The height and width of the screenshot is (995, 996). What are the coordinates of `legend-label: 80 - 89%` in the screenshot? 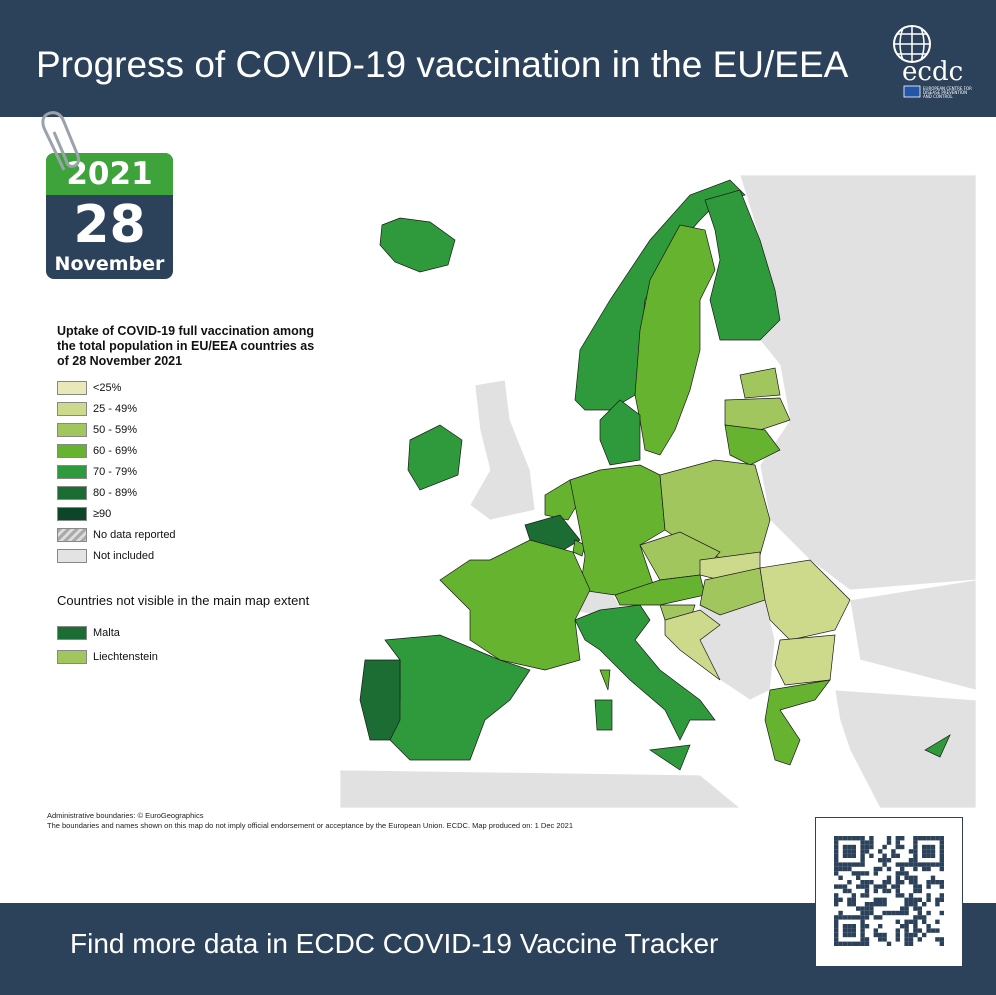 It's located at (115, 492).